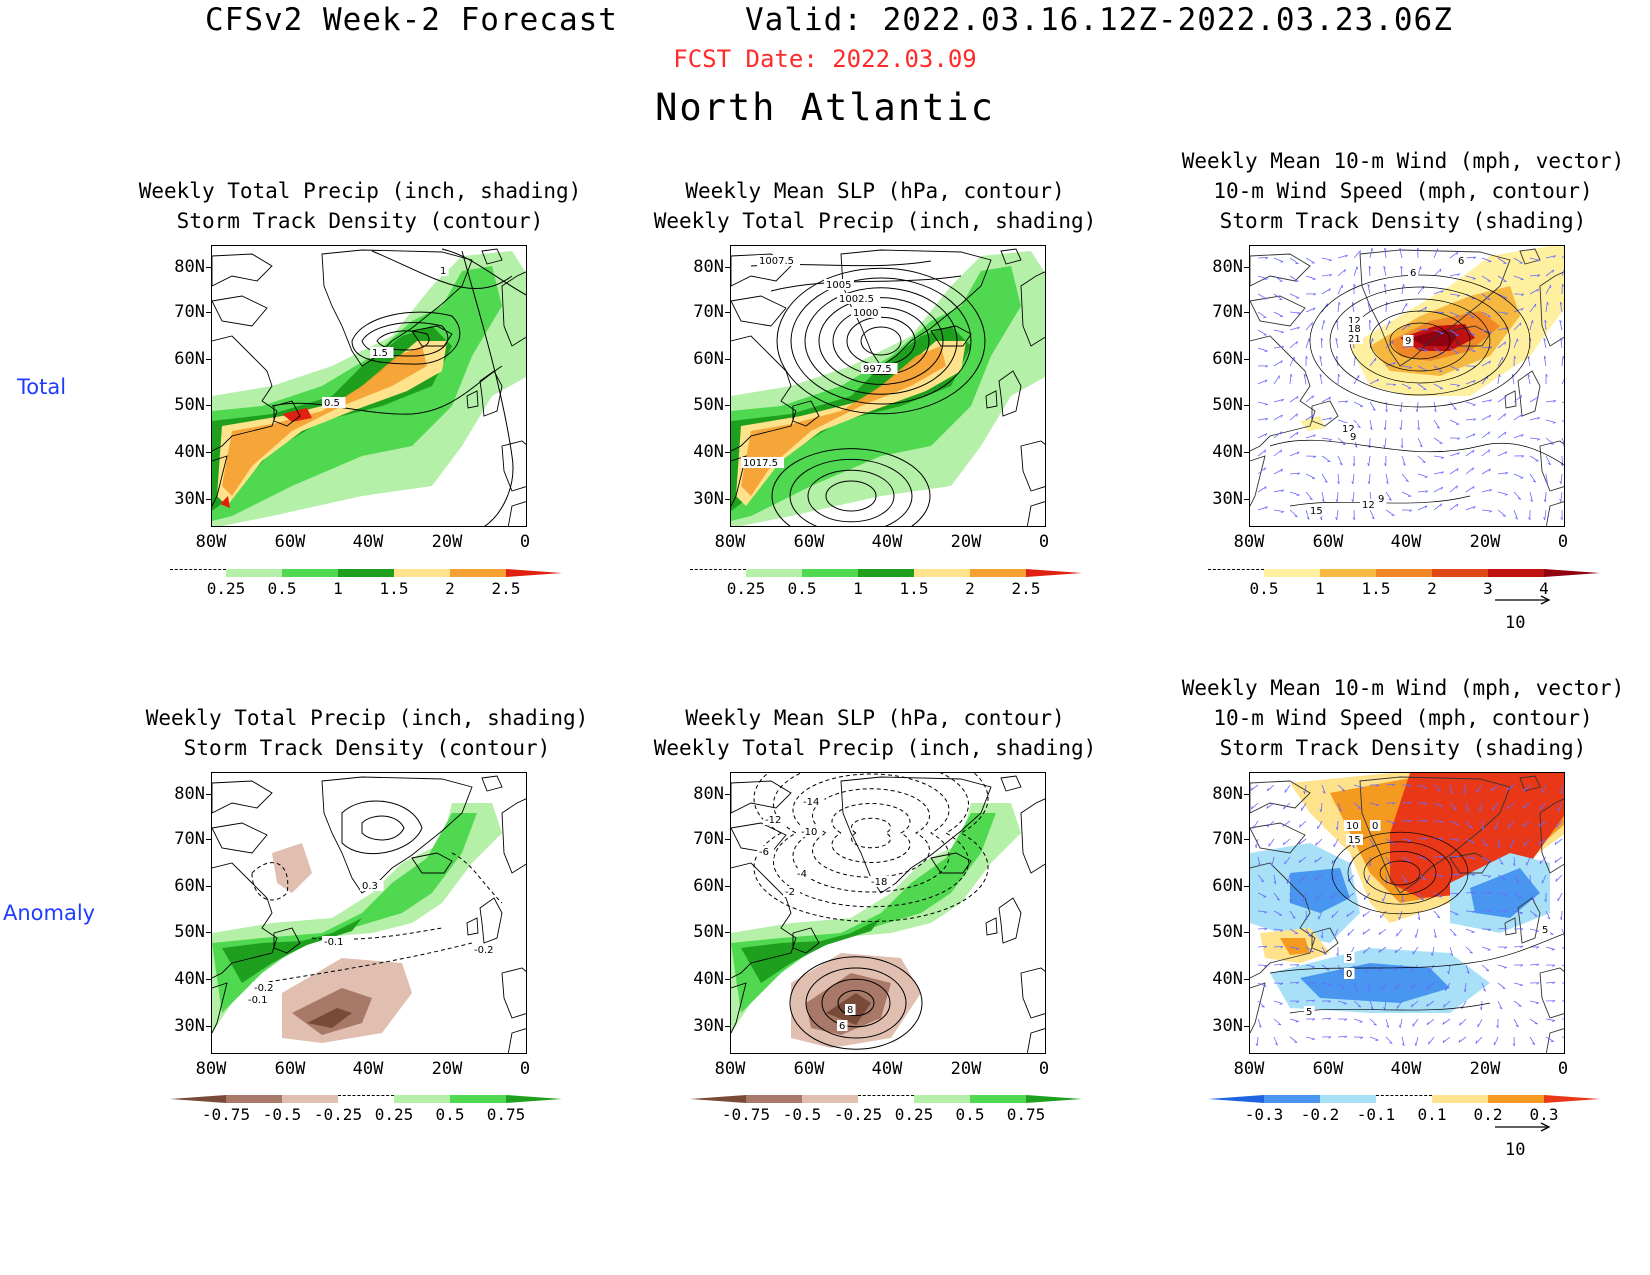  What do you see at coordinates (809, 832) in the screenshot?
I see `svg-text: -10` at bounding box center [809, 832].